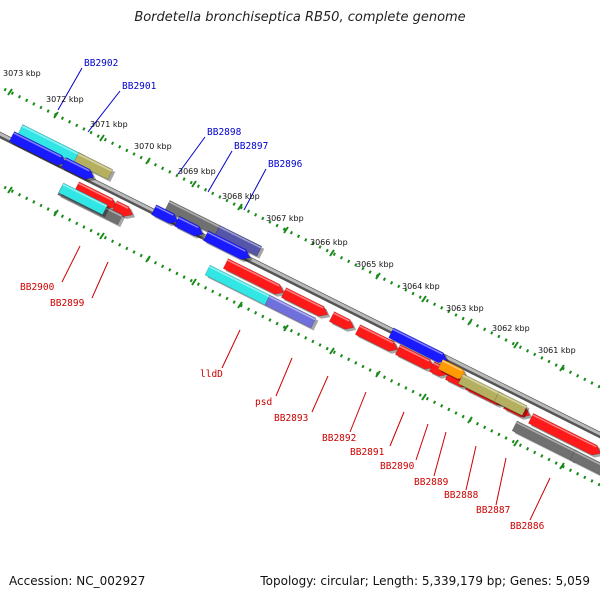 This screenshot has width=600, height=600. Describe the element at coordinates (291, 418) in the screenshot. I see `lower-gene-label: BB2893` at that location.